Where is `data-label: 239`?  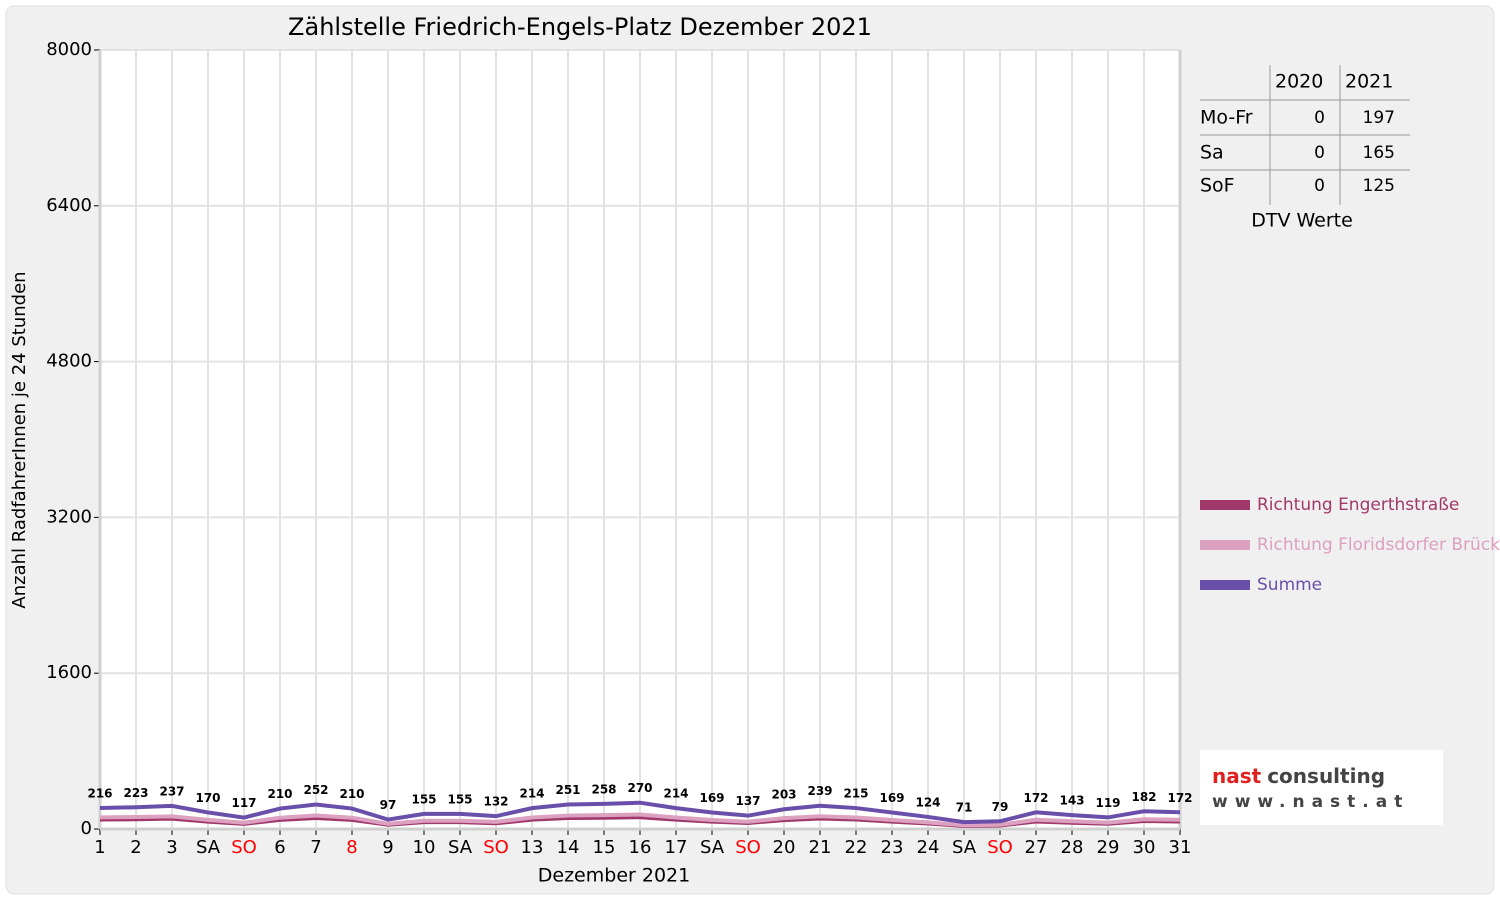
data-label: 239 is located at coordinates (819, 791).